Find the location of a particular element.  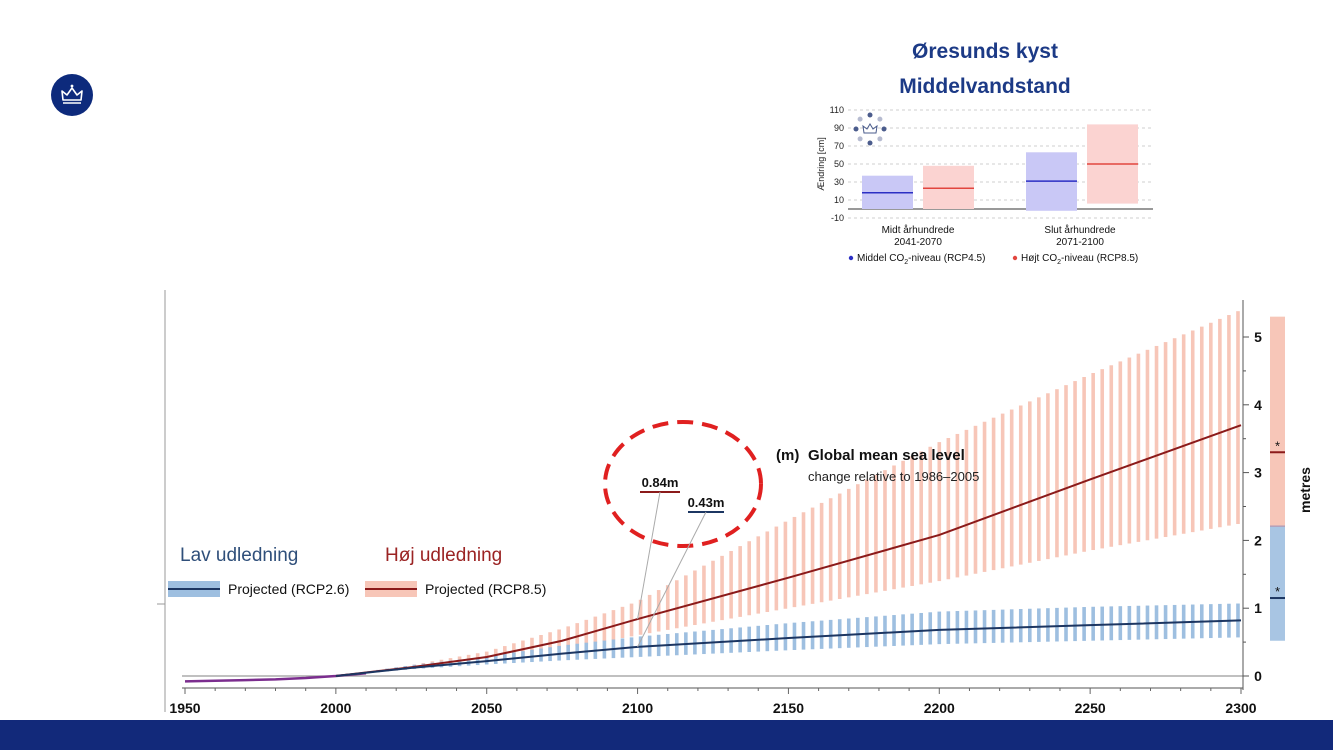

series-group-label-low: Lav udledning is located at coordinates (239, 555).